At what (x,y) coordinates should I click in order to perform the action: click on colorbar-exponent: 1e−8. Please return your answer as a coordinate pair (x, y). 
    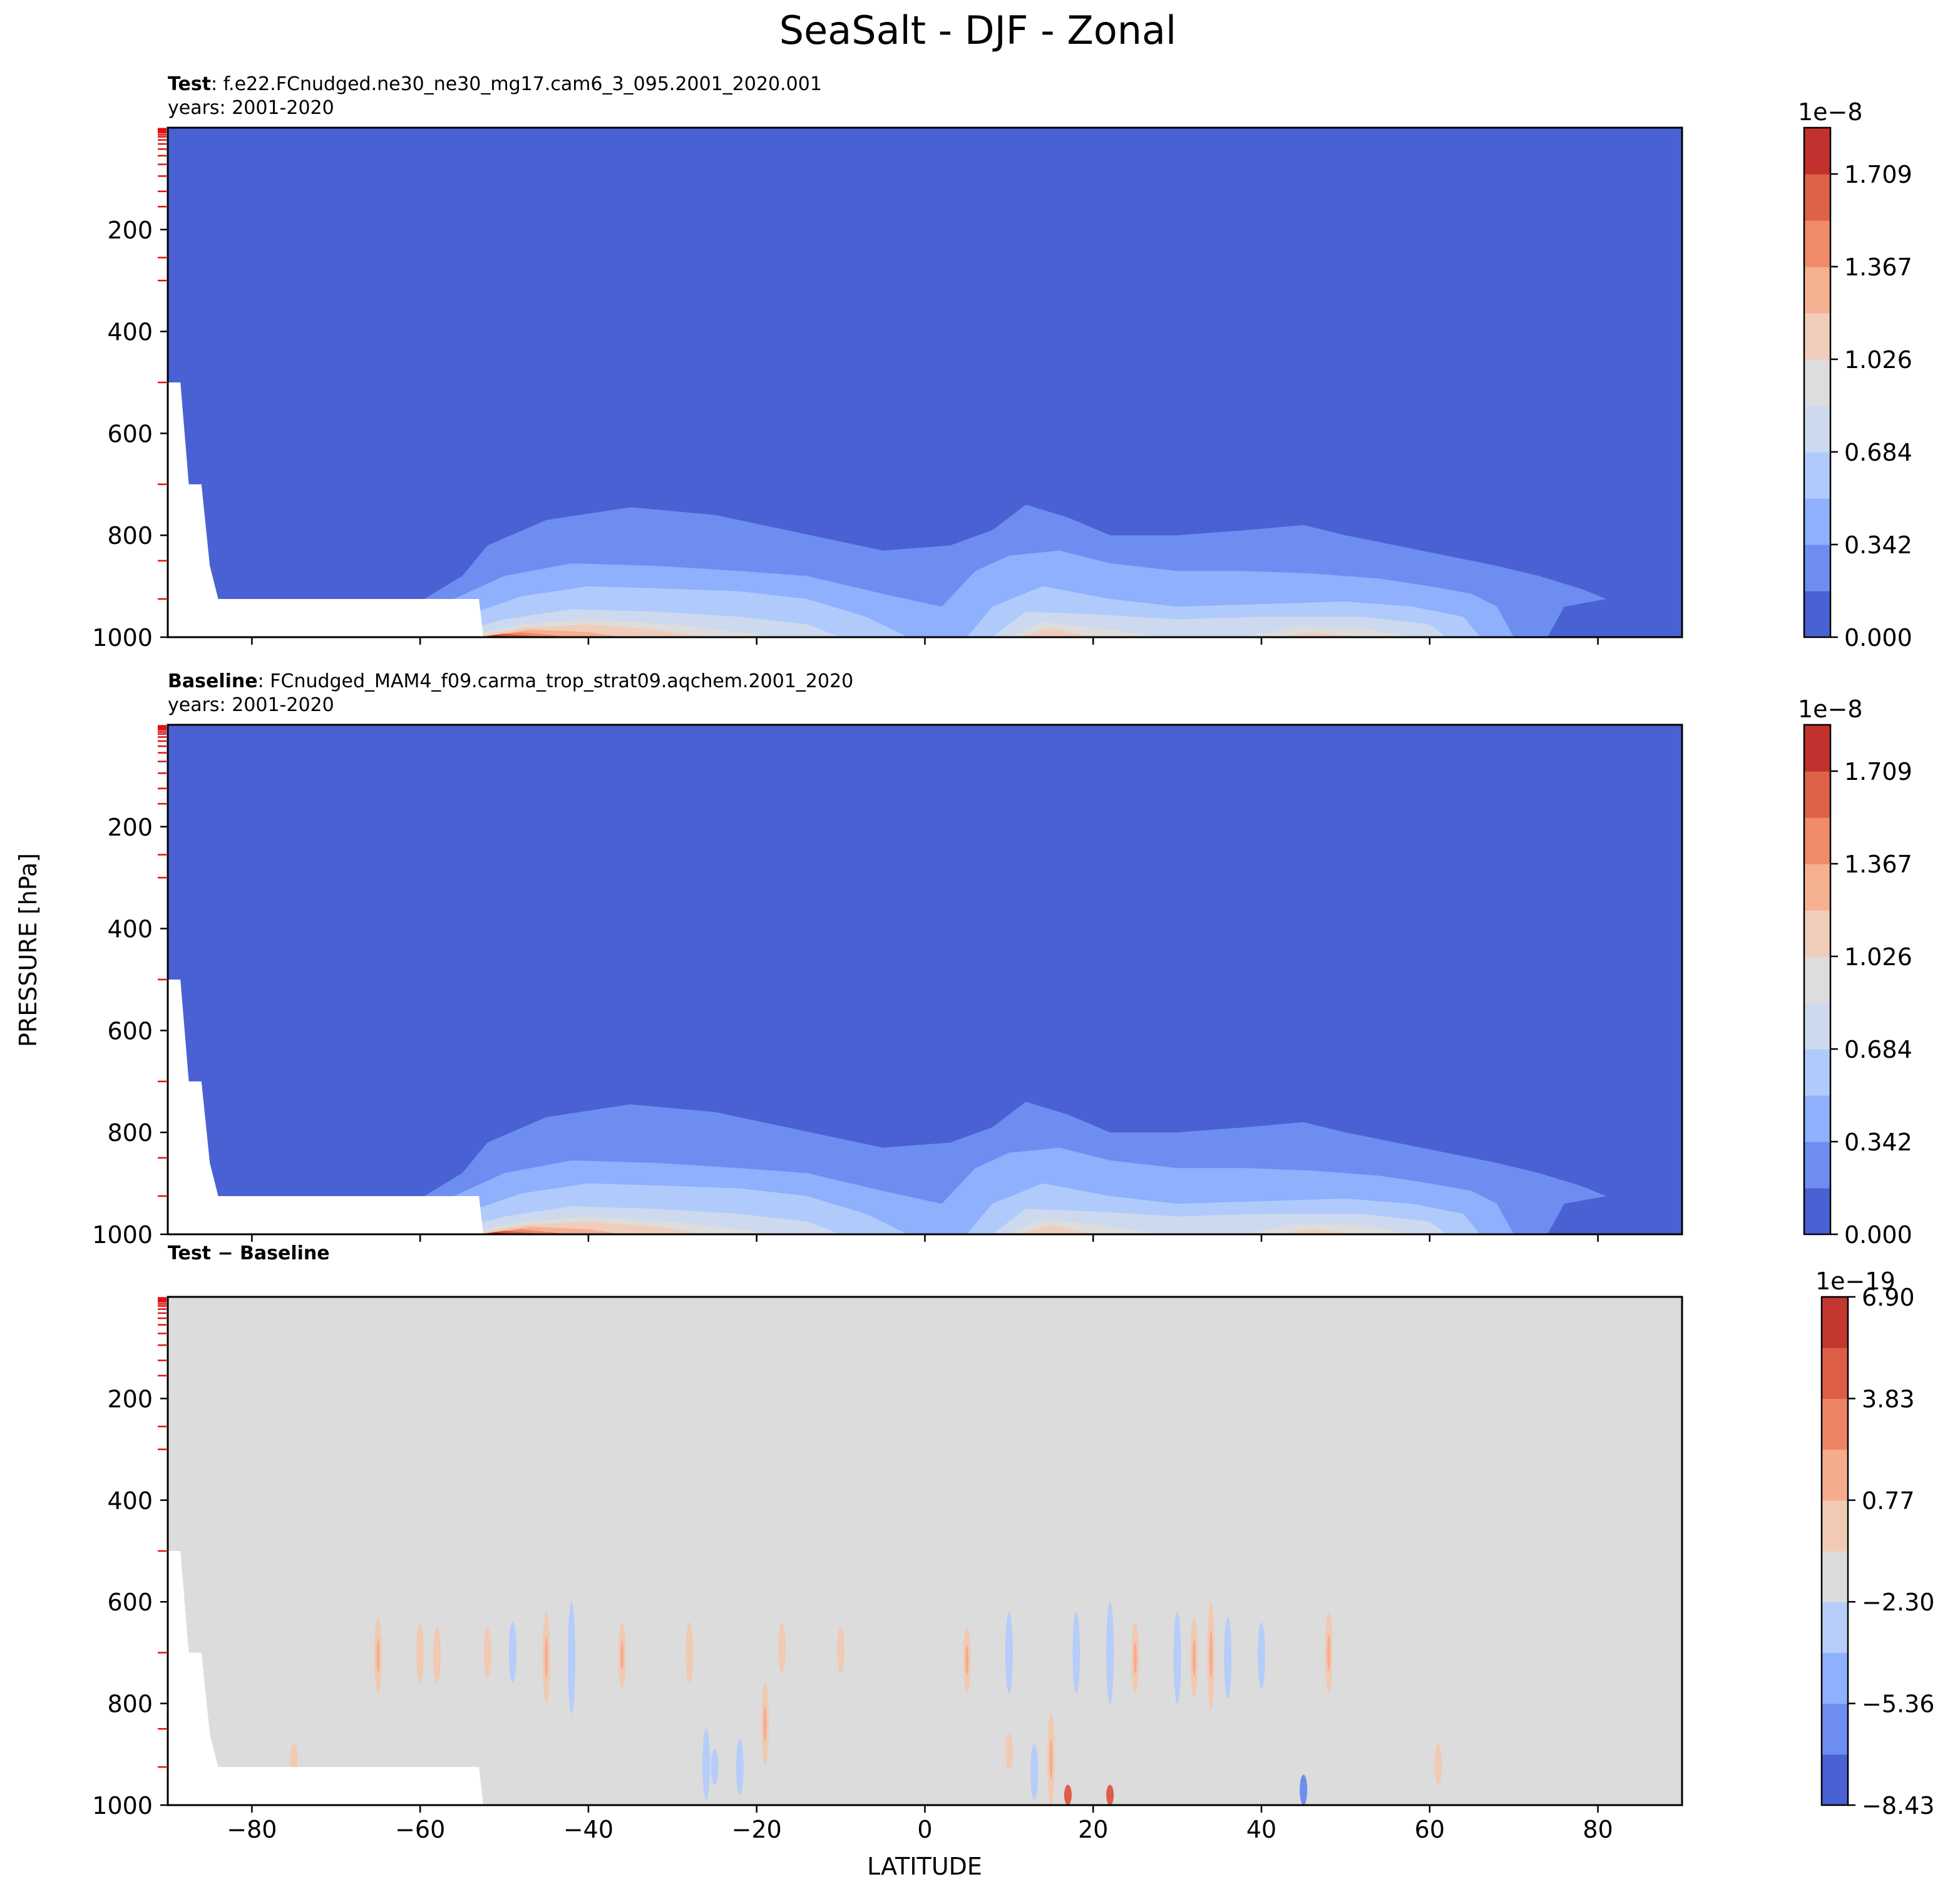
    Looking at the image, I should click on (1830, 112).